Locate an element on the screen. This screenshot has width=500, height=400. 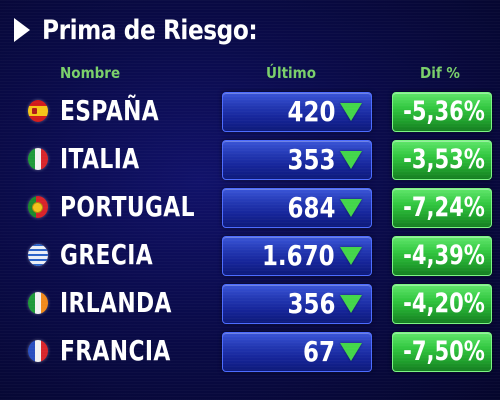
dif-value: -5,36% is located at coordinates (444, 111).